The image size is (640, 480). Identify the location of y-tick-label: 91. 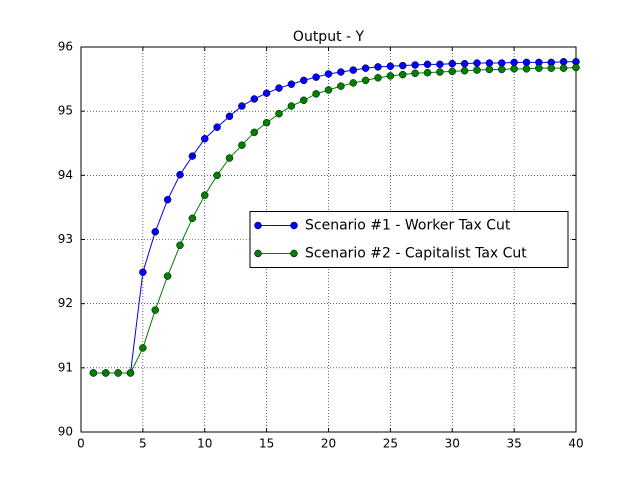
(65, 367).